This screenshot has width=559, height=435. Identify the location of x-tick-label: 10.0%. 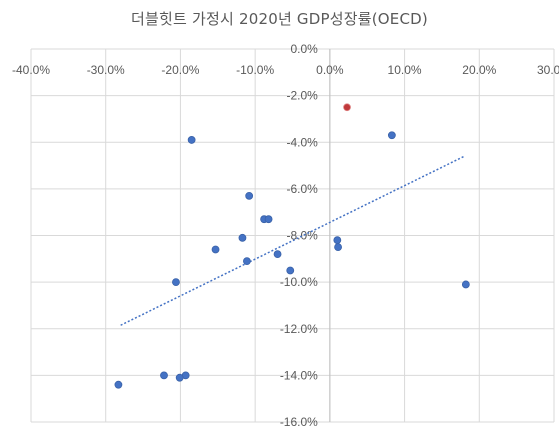
(405, 70).